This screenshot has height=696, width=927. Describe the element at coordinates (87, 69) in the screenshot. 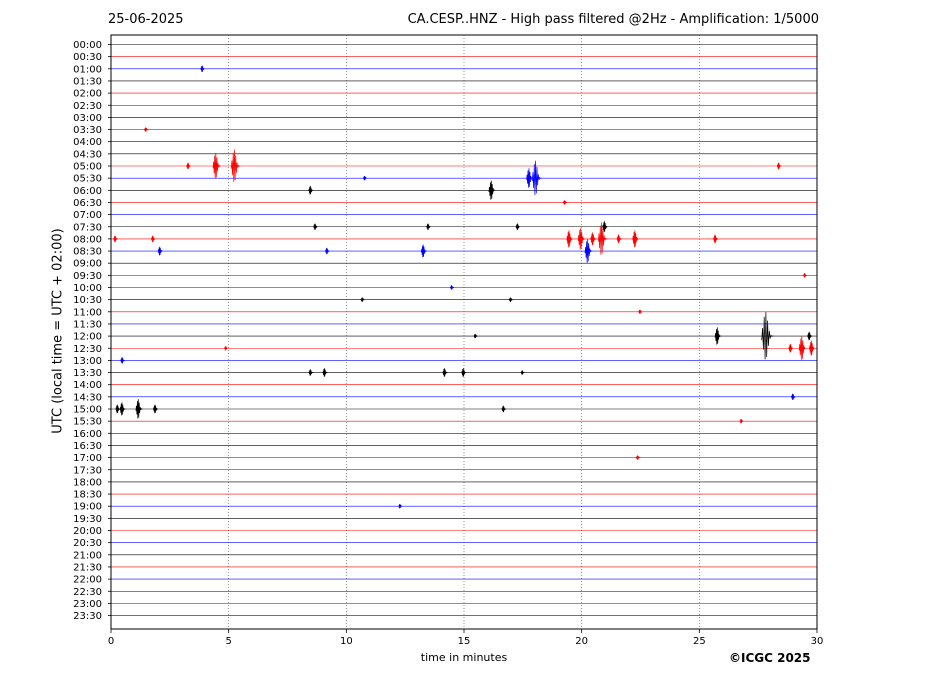

I see `y-tick-label: 01:00` at that location.